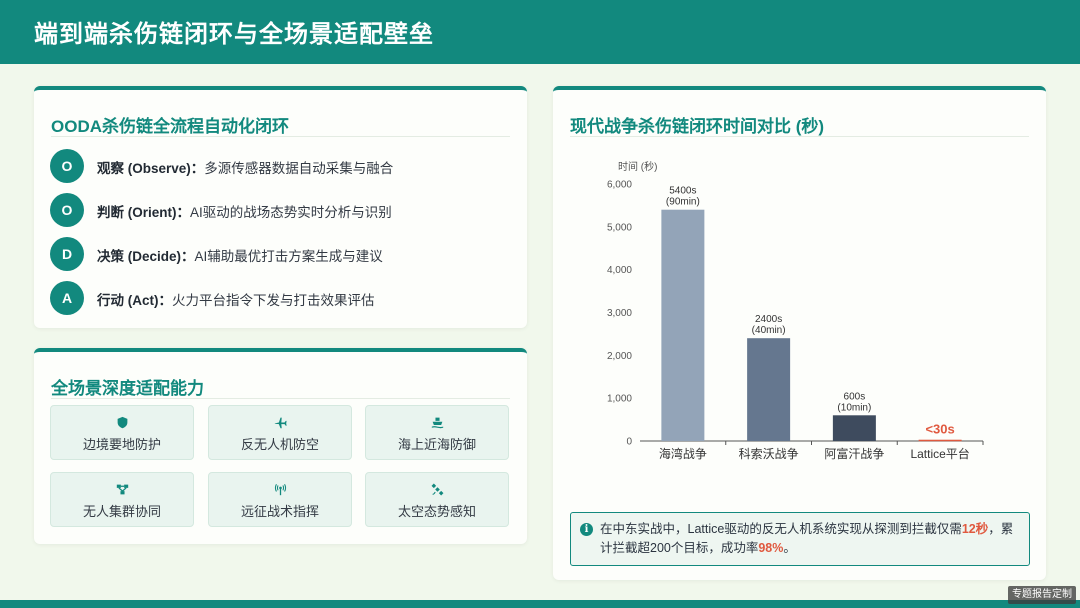 The image size is (1080, 608). Describe the element at coordinates (771, 548) in the screenshot. I see `info-highlight-rate: 98%` at that location.